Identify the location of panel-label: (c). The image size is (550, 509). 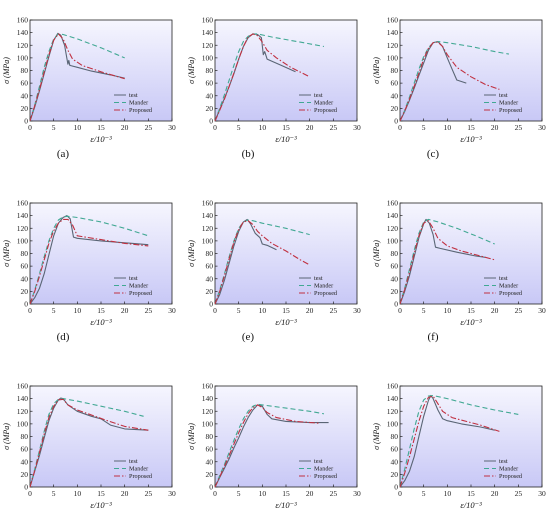
(433, 154).